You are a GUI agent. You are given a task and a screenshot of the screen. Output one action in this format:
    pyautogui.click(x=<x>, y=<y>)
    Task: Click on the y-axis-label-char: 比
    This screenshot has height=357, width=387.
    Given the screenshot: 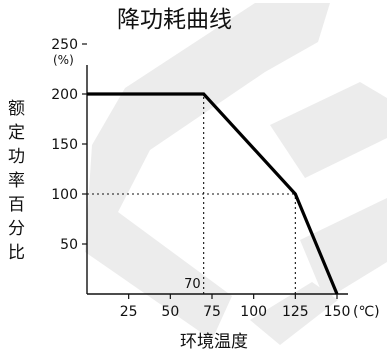 What is the action you would take?
    pyautogui.click(x=16, y=253)
    